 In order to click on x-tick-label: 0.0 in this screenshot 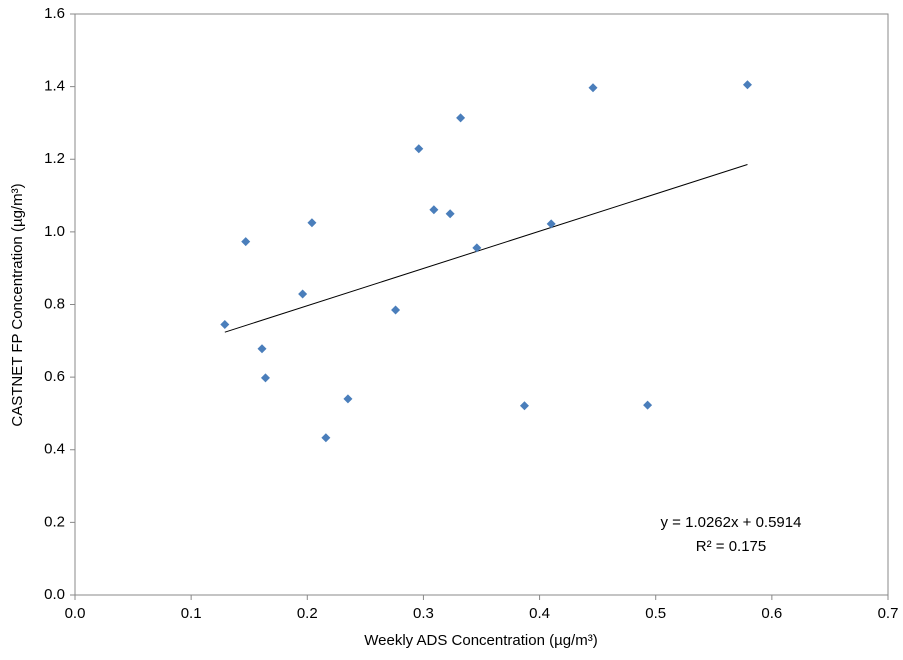, I will do `click(75, 613)`.